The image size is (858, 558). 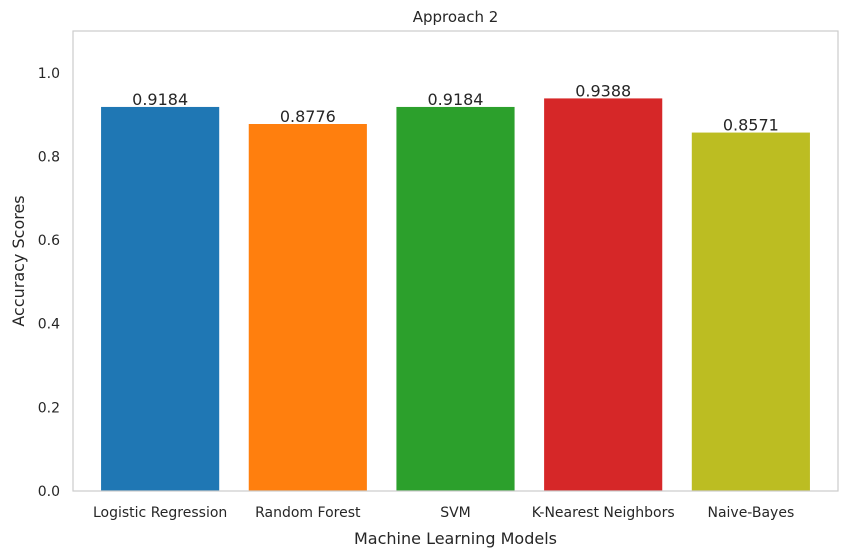 I want to click on y-tick-label: 0.2, so click(x=49, y=408).